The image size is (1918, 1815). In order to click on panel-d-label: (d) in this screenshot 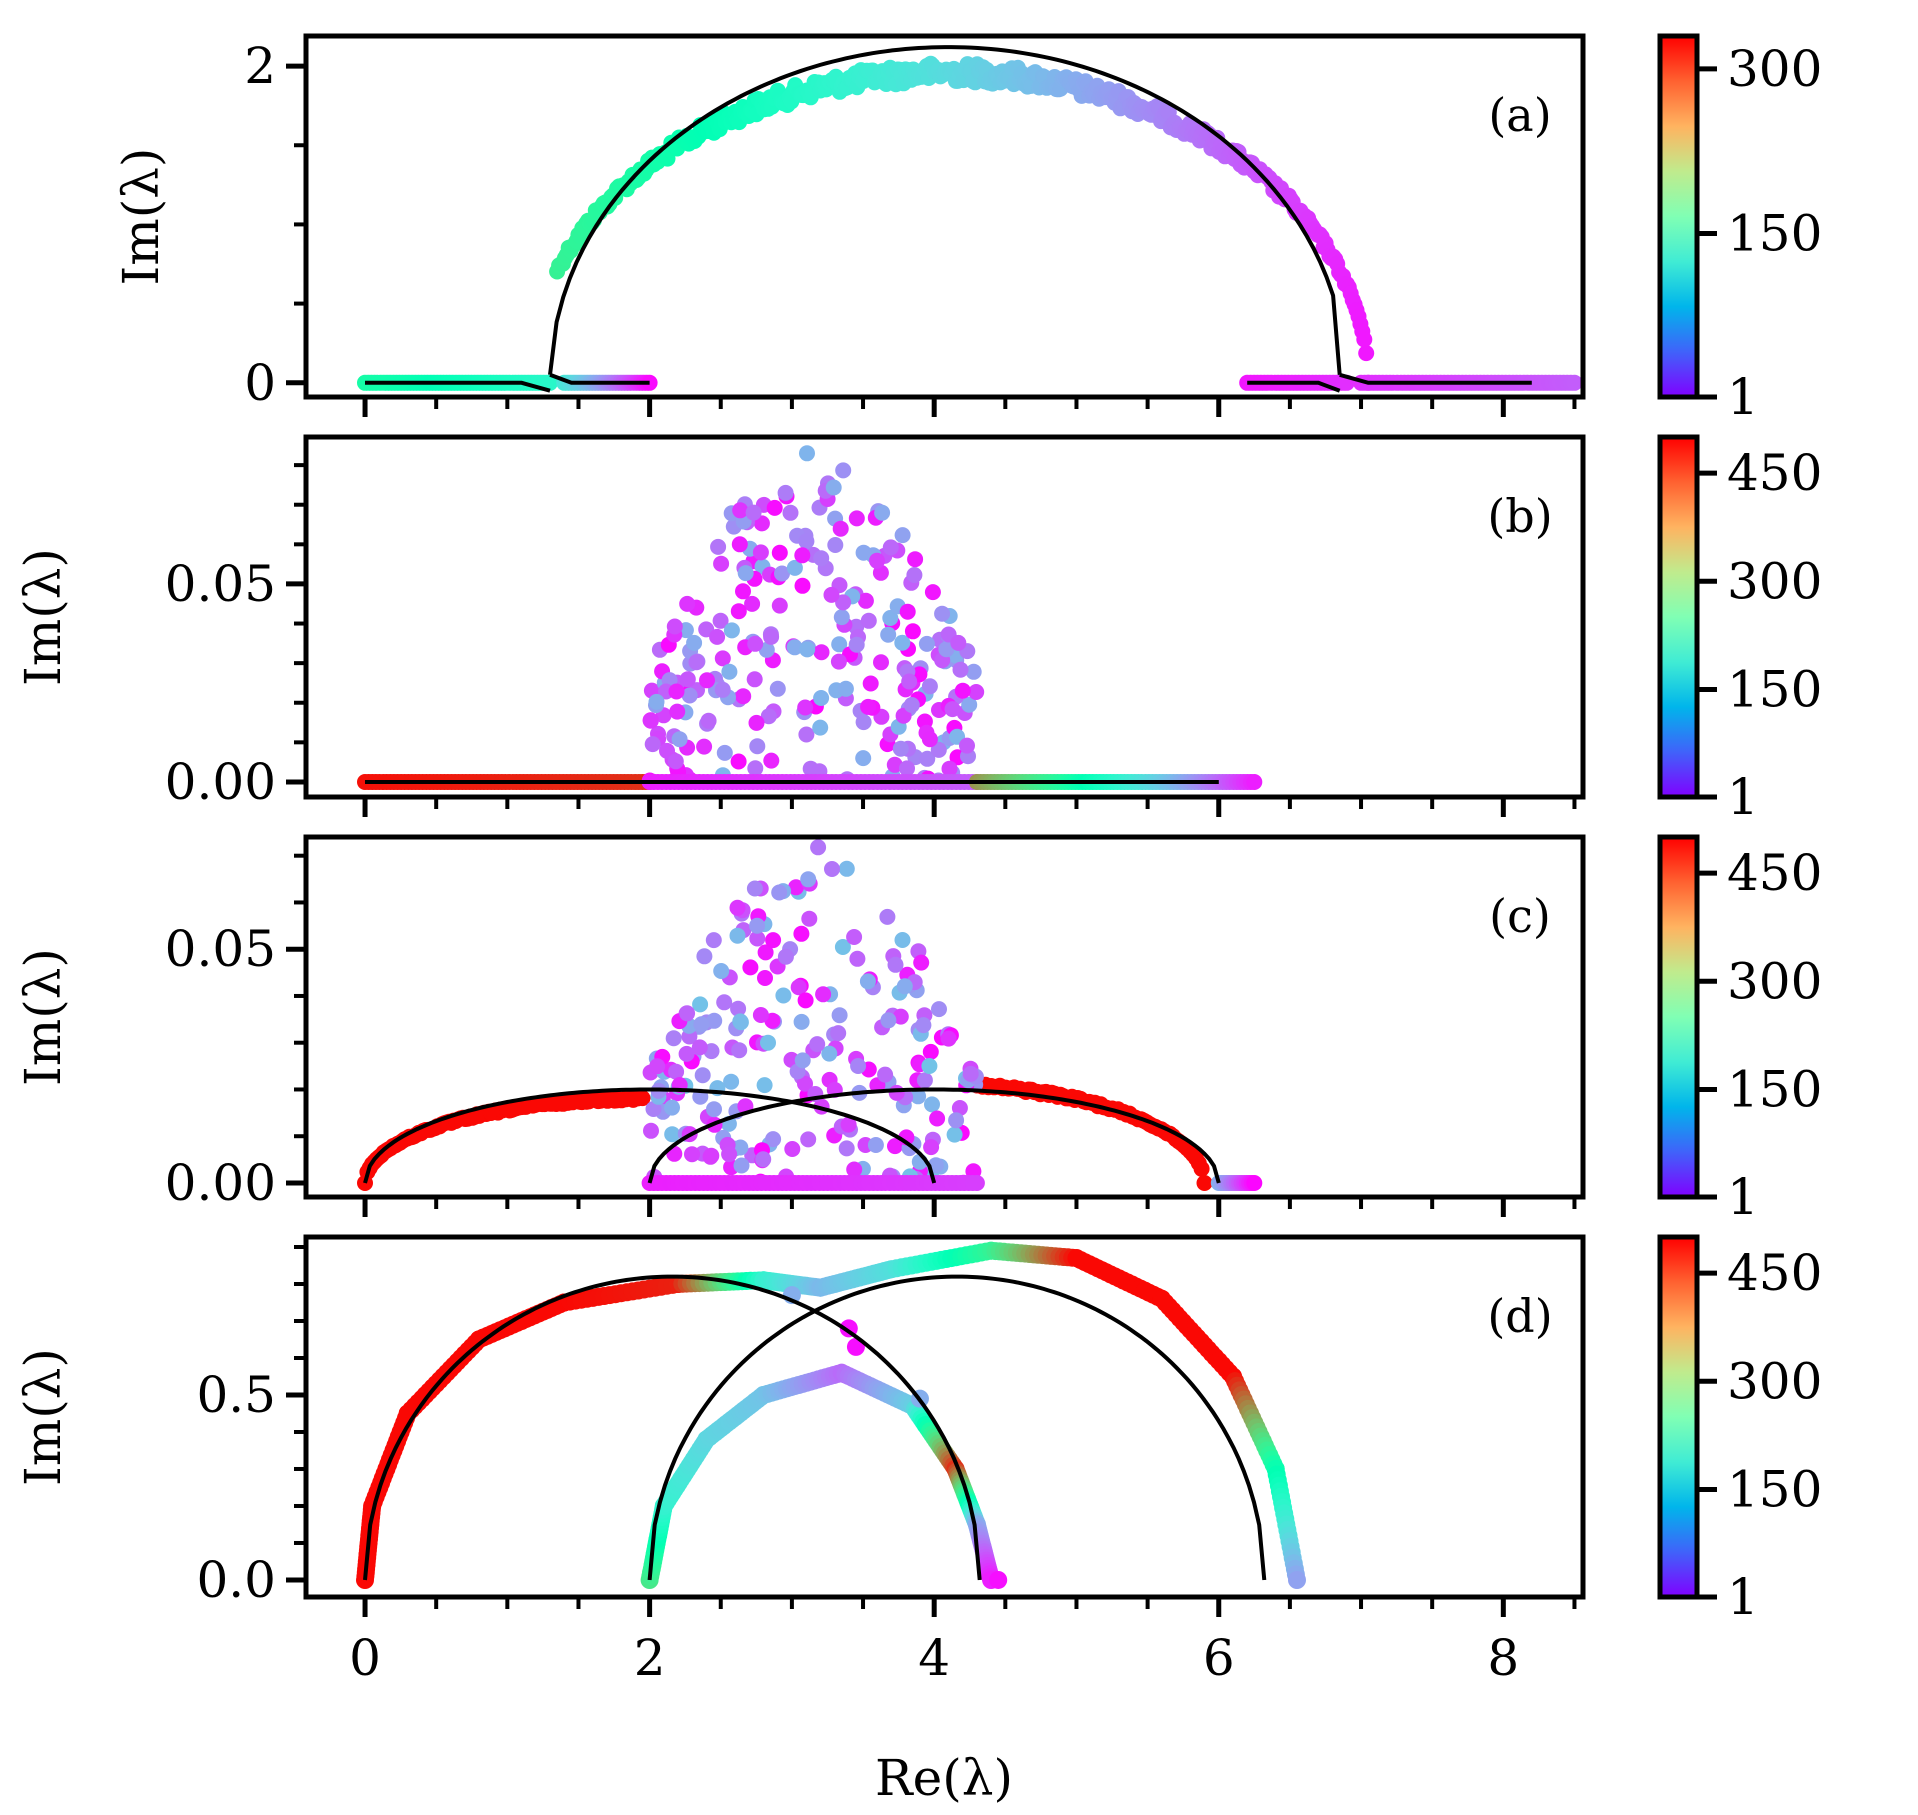, I will do `click(1519, 1316)`.